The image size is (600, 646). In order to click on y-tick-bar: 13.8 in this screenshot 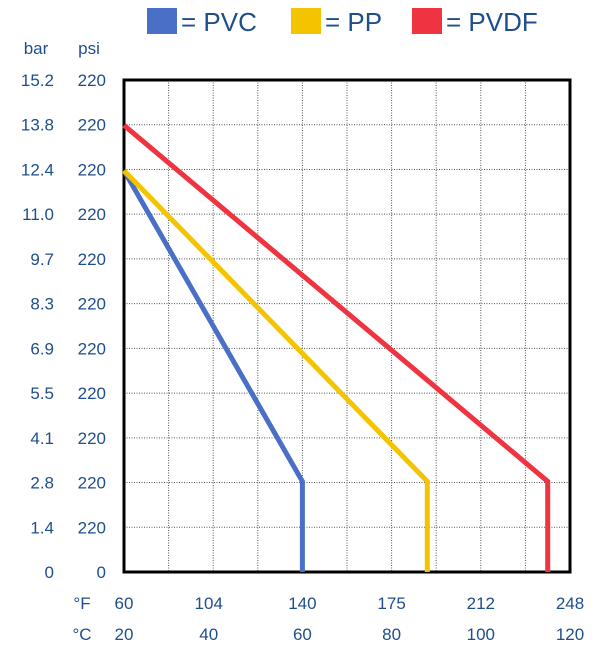, I will do `click(37, 125)`.